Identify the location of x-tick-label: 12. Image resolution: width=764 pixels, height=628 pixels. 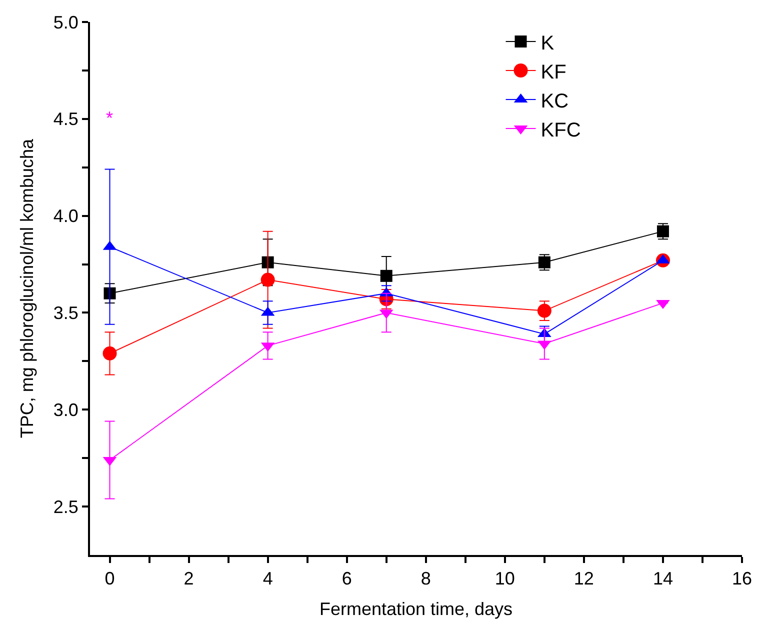
(584, 578).